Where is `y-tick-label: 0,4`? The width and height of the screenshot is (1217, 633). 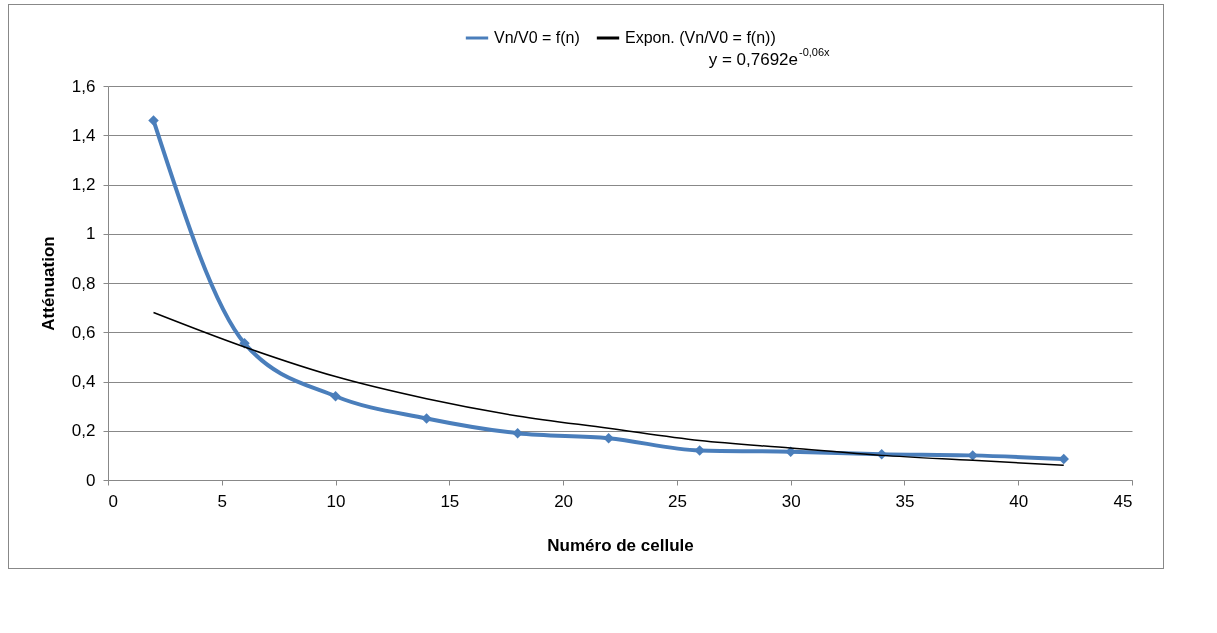
y-tick-label: 0,4 is located at coordinates (83, 381).